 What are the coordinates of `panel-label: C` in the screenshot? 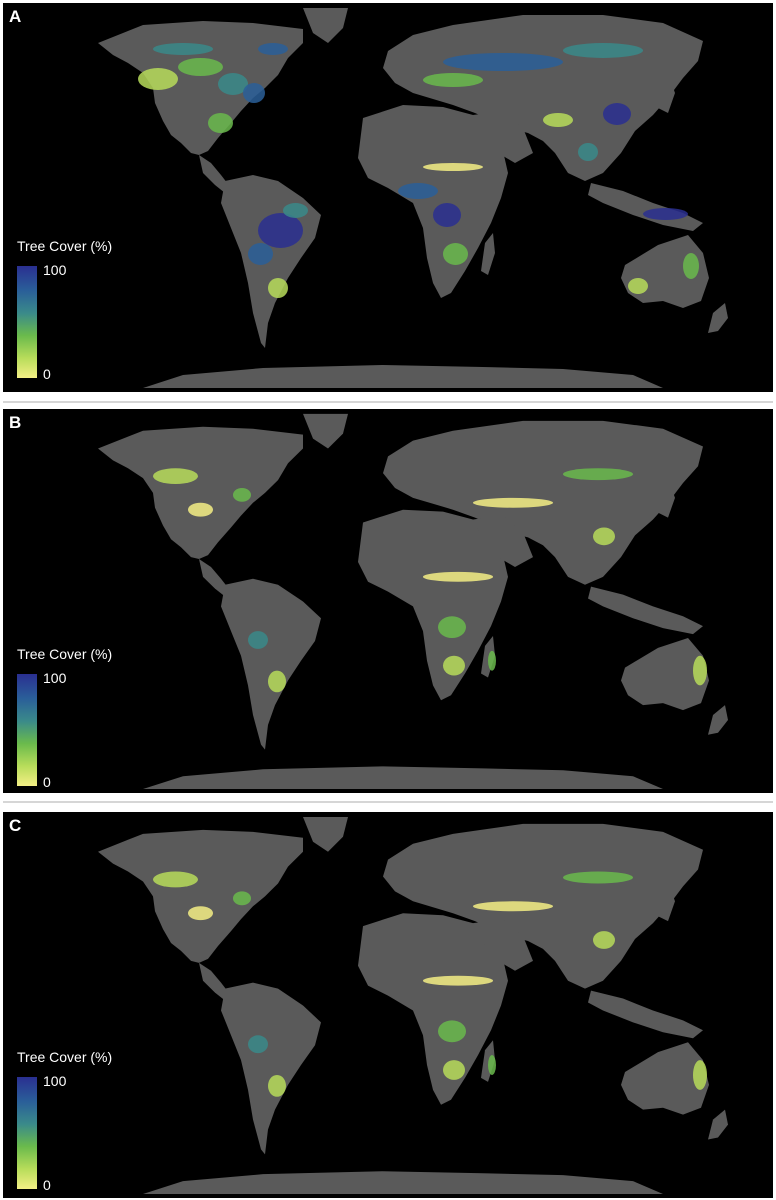 It's located at (15, 825).